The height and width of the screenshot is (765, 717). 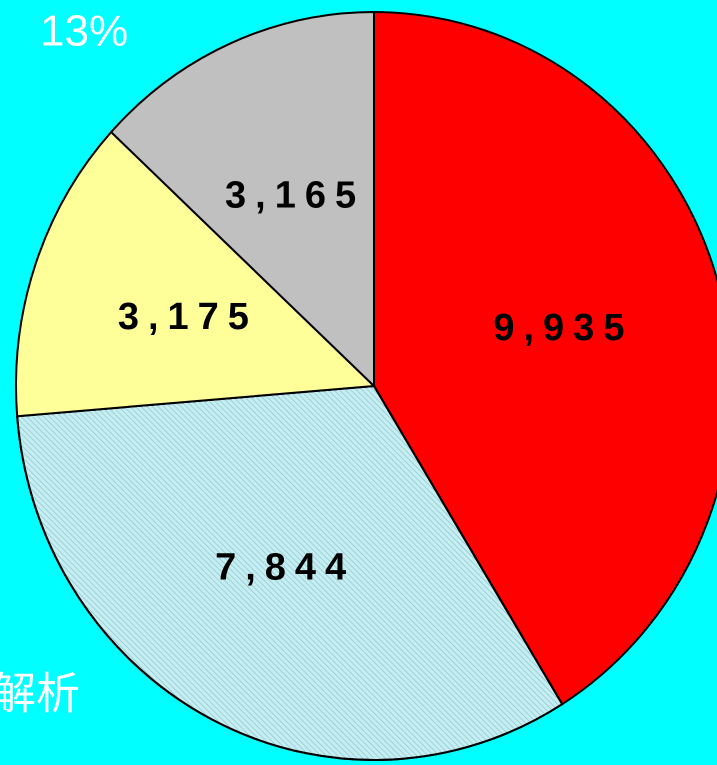 What do you see at coordinates (188, 317) in the screenshot?
I see `data-label: 3,175` at bounding box center [188, 317].